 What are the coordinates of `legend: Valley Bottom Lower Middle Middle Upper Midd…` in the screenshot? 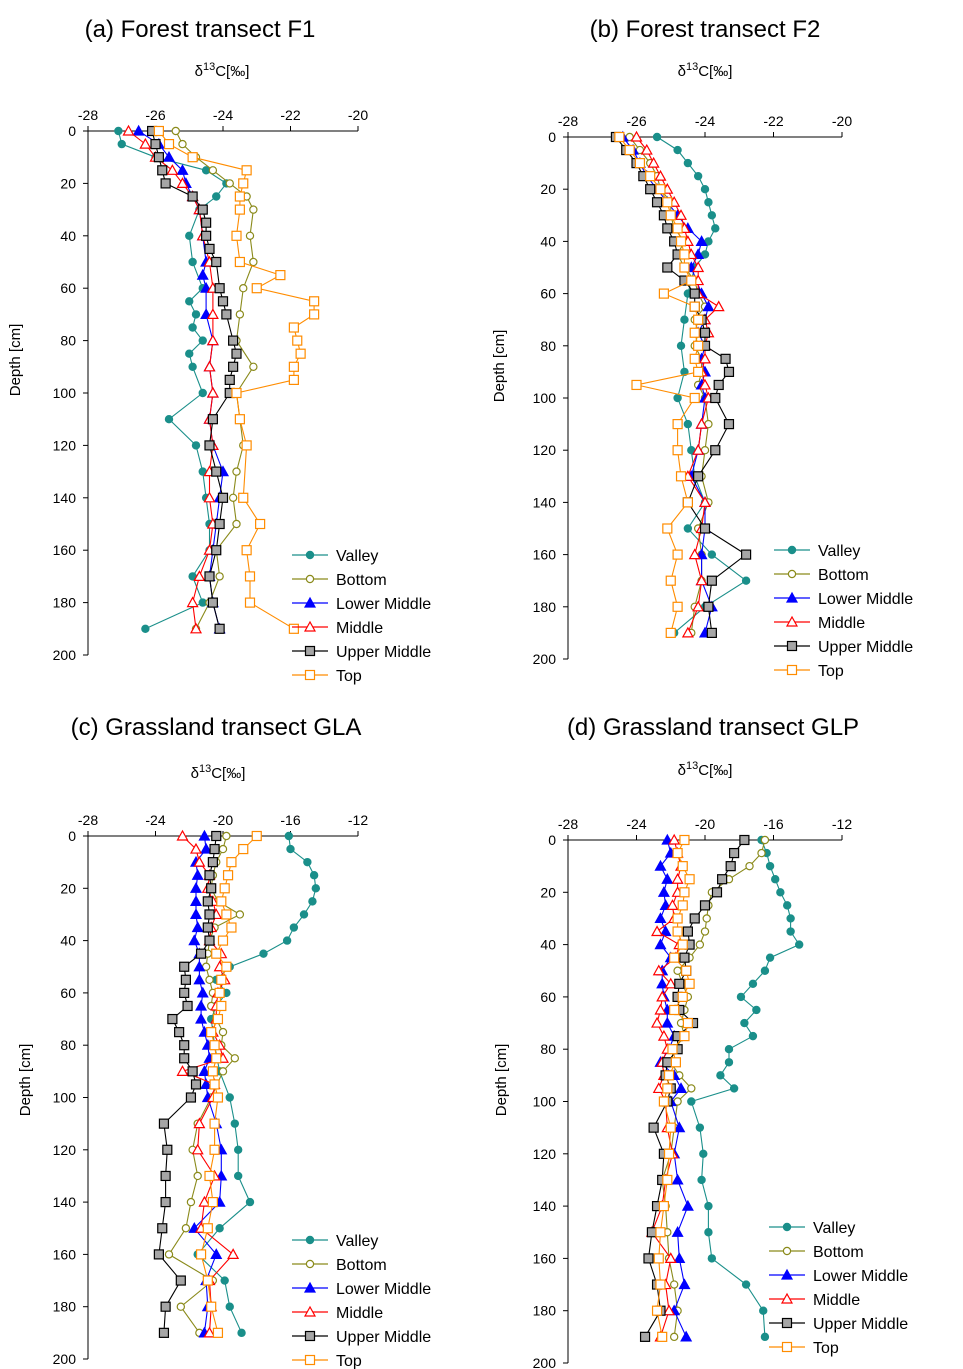 It's located at (361, 616).